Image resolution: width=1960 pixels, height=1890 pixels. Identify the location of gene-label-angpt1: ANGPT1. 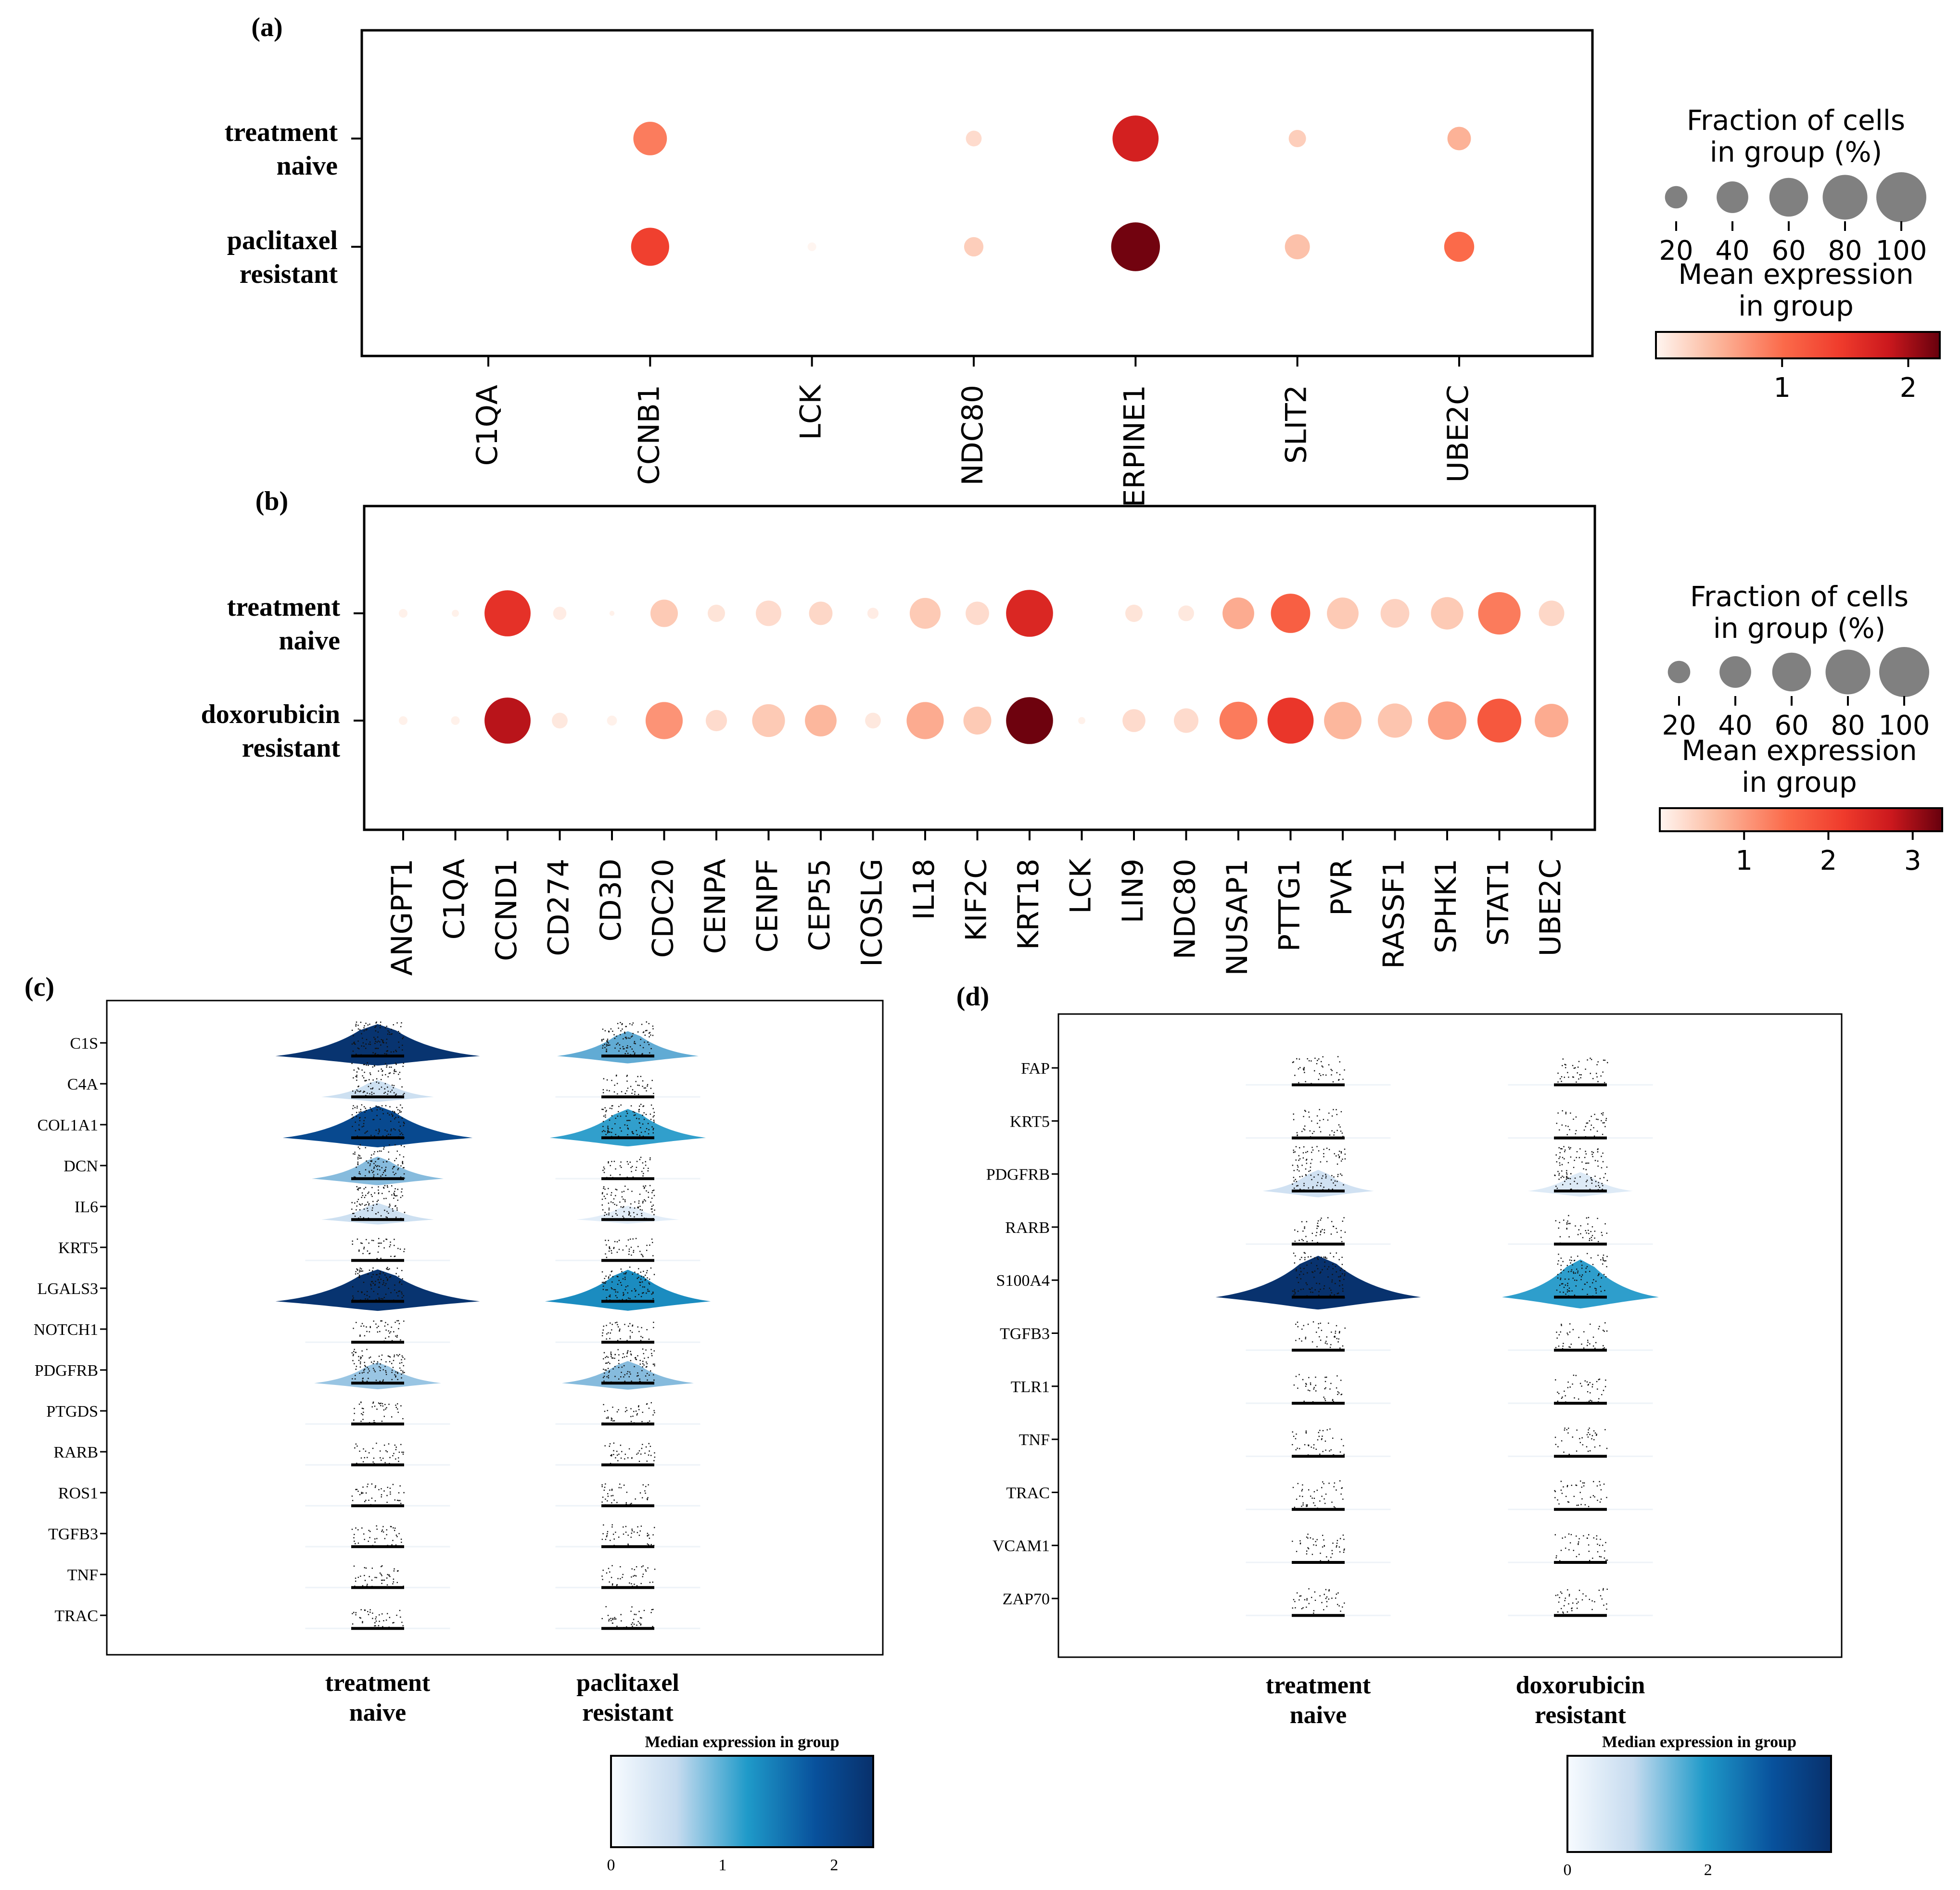
(402, 917).